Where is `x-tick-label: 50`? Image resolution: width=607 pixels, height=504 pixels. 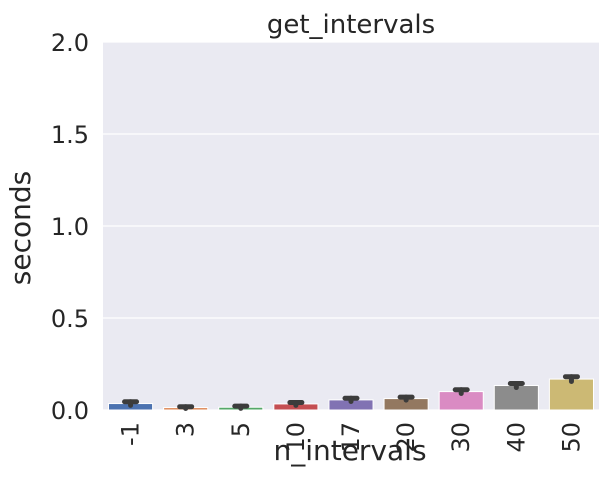
x-tick-label: 50 is located at coordinates (571, 437).